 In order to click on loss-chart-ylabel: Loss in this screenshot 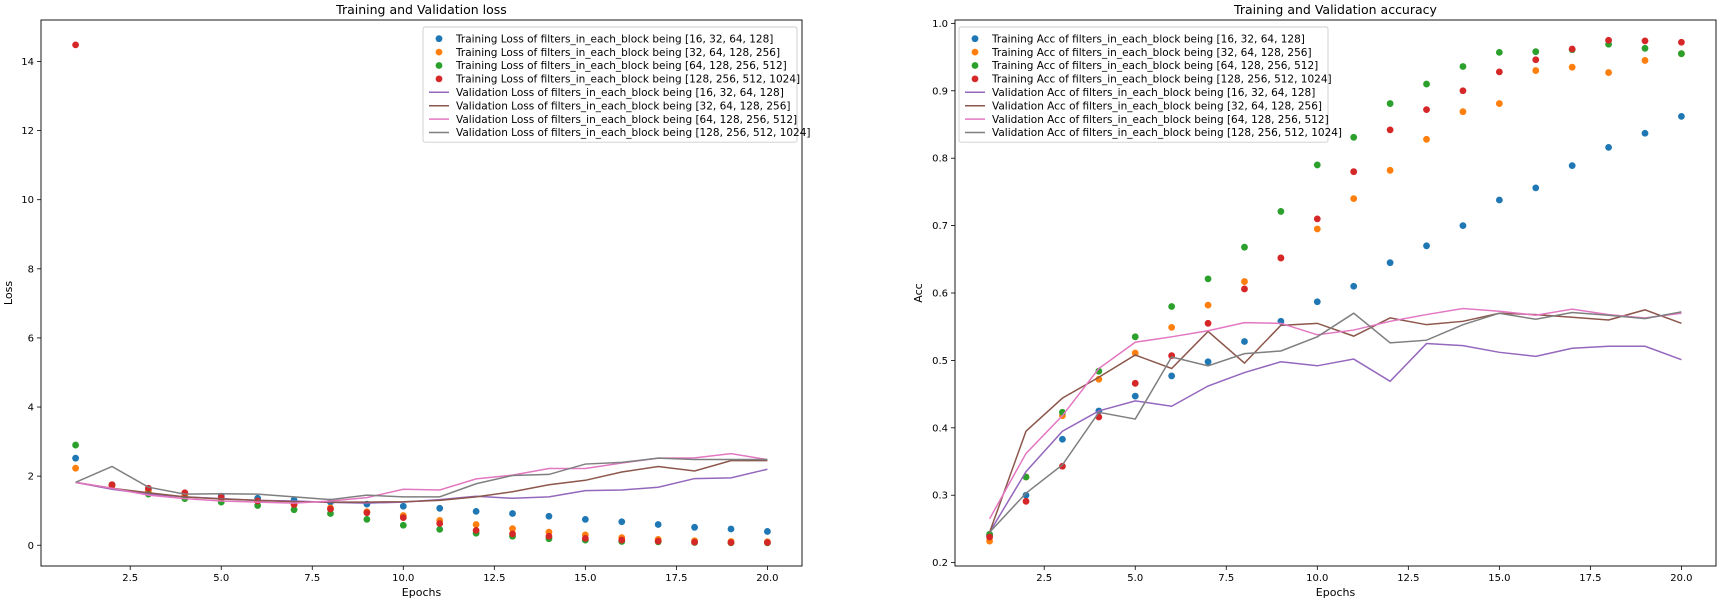, I will do `click(8, 293)`.